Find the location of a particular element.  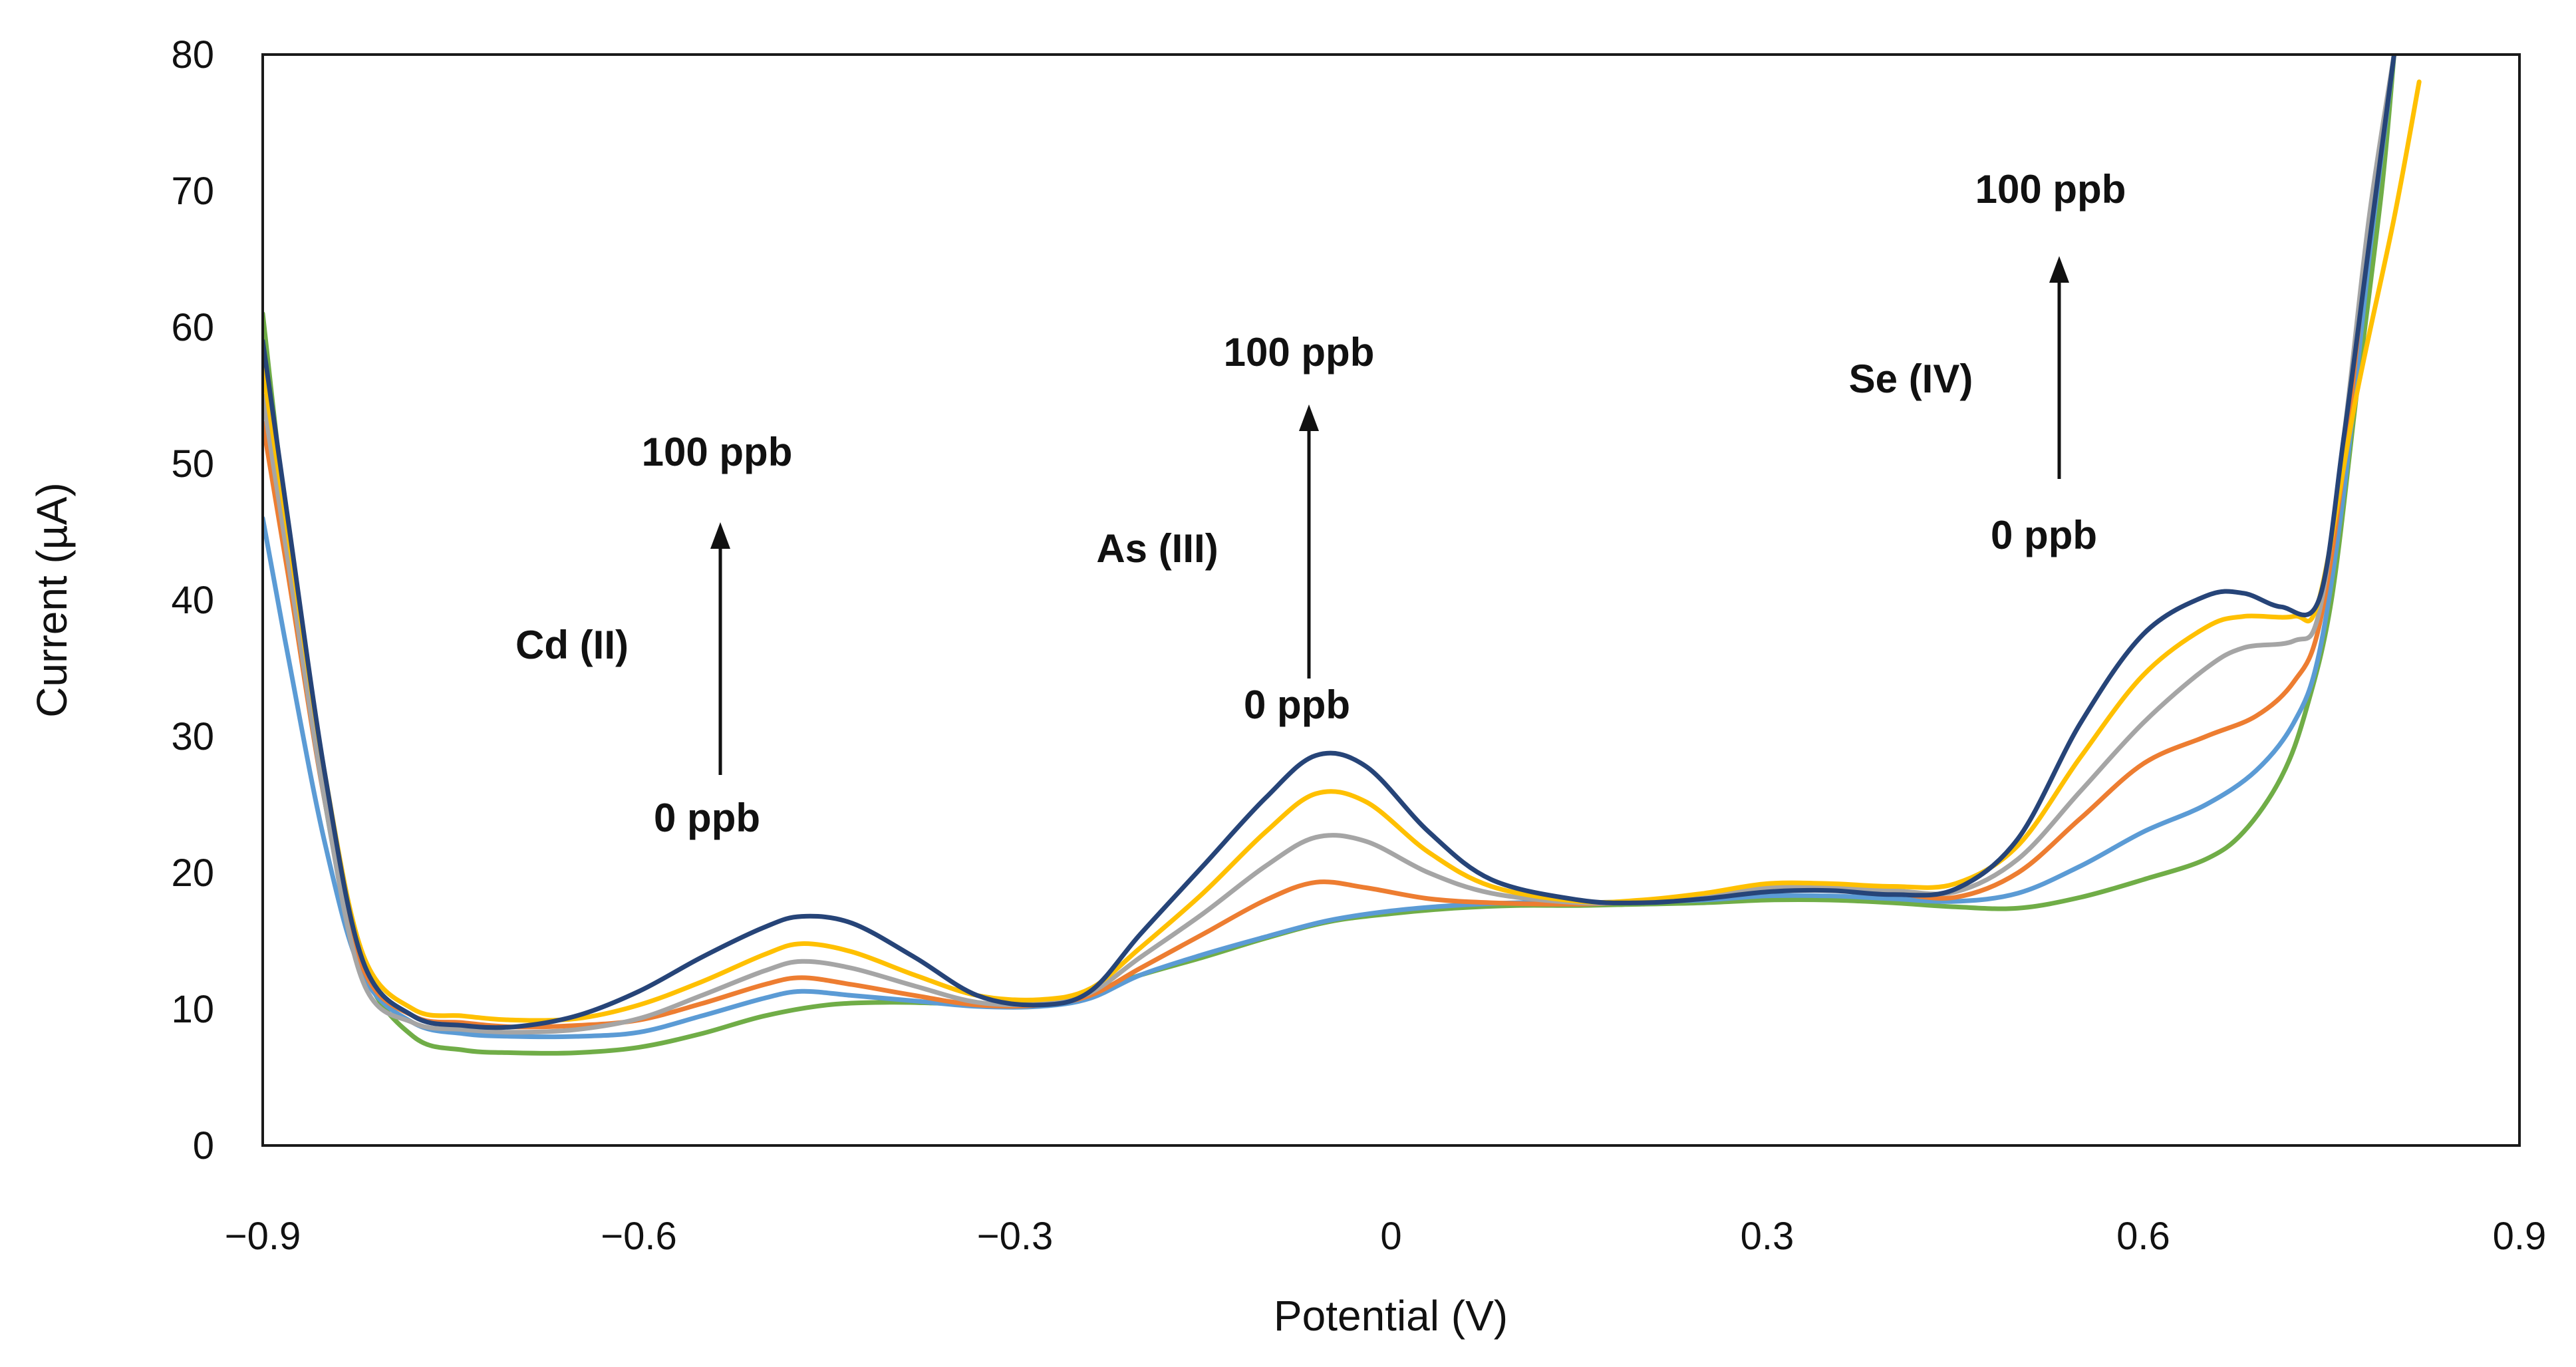

cd-bottom-concentration-label: 0 ppb is located at coordinates (707, 818).